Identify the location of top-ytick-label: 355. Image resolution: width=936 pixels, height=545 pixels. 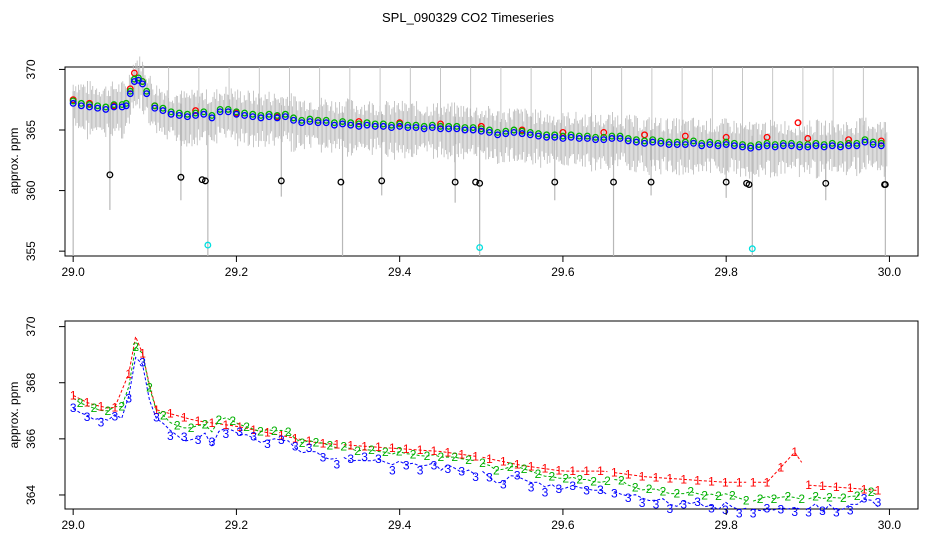
(31, 251).